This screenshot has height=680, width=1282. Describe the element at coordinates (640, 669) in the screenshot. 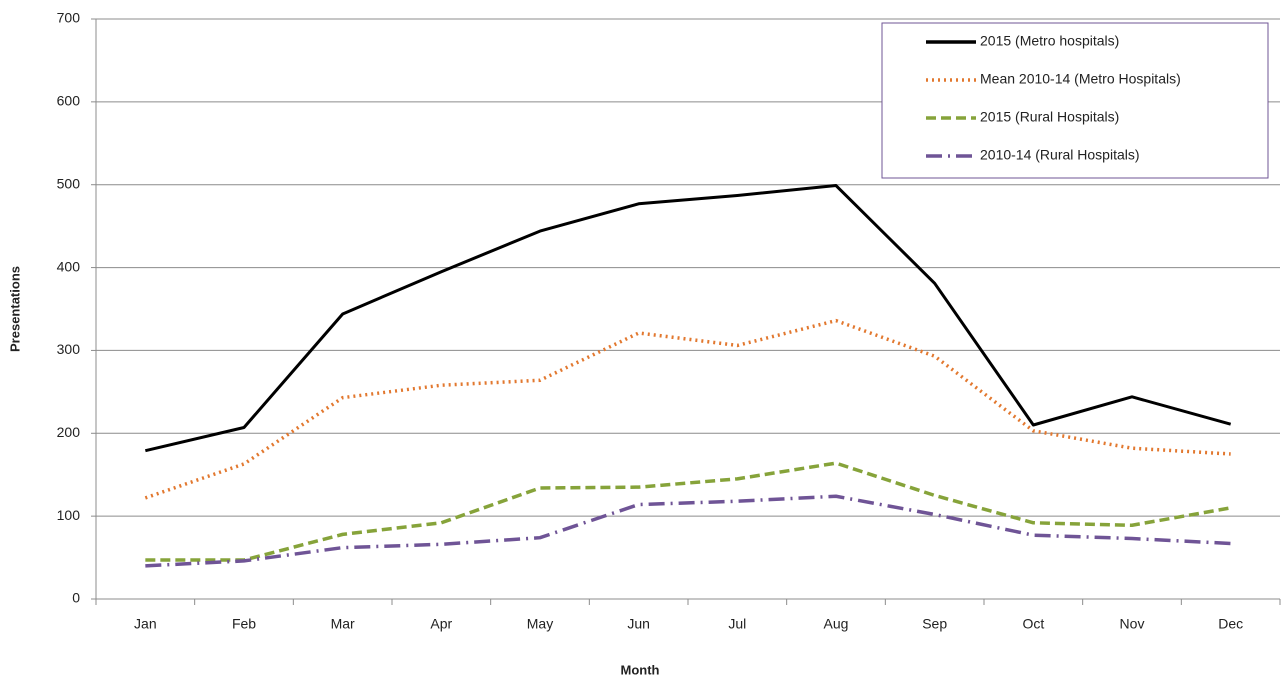

I see `x-axis-title: Month` at that location.